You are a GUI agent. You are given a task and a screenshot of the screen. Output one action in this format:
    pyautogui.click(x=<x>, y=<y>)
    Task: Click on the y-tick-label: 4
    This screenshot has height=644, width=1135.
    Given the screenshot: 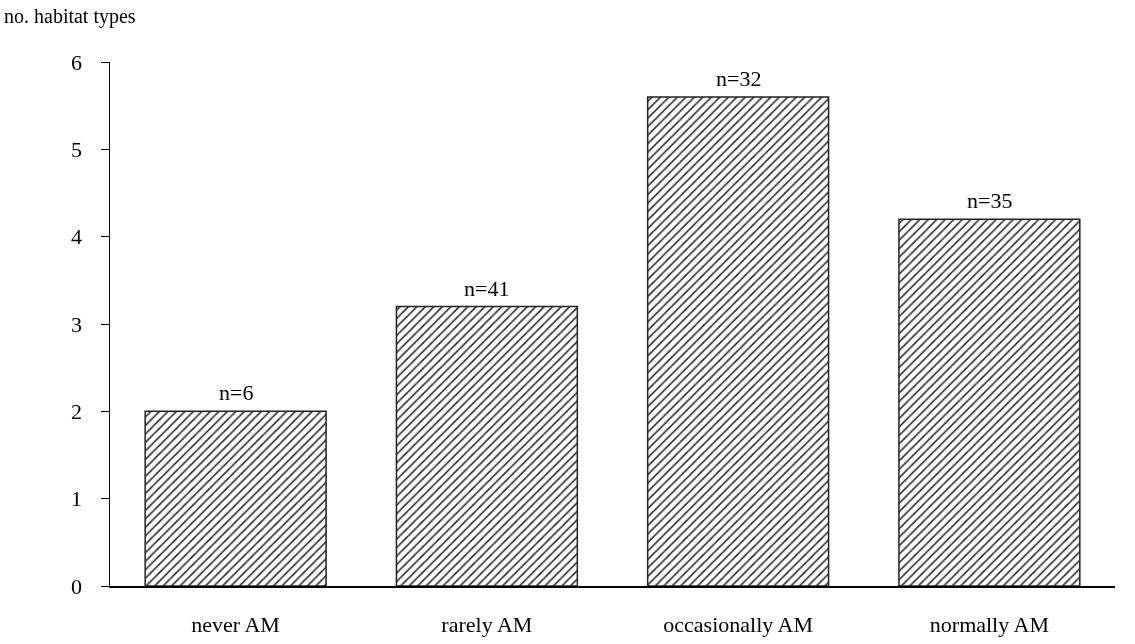 What is the action you would take?
    pyautogui.click(x=77, y=237)
    